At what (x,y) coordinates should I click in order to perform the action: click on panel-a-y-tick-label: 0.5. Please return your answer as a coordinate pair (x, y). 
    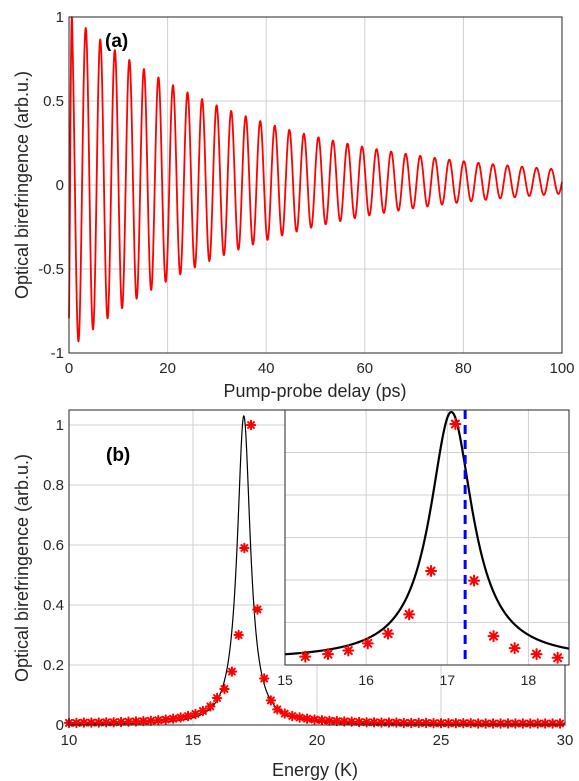
    Looking at the image, I should click on (53, 101).